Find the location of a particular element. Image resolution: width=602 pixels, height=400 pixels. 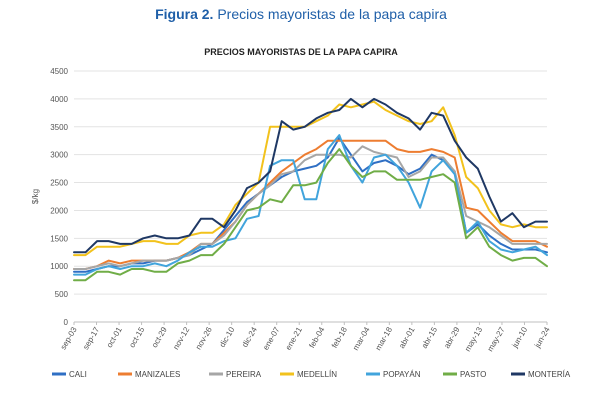

y-tick-label: 1500 is located at coordinates (59, 238).